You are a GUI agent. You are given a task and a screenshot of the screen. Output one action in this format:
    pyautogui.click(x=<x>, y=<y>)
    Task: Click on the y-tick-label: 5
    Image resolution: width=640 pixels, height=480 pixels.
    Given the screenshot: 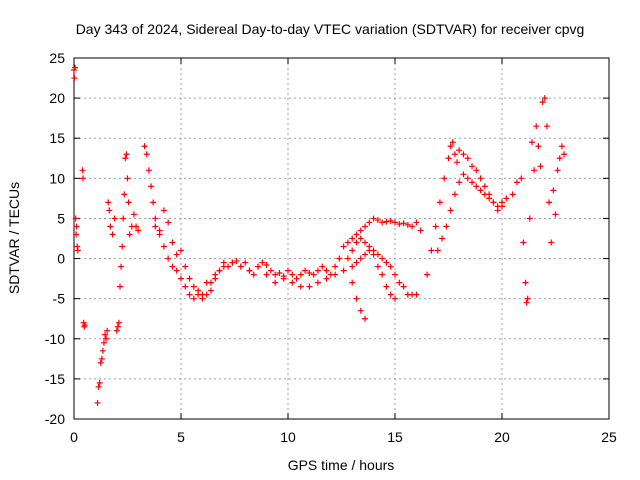 What is the action you would take?
    pyautogui.click(x=61, y=218)
    